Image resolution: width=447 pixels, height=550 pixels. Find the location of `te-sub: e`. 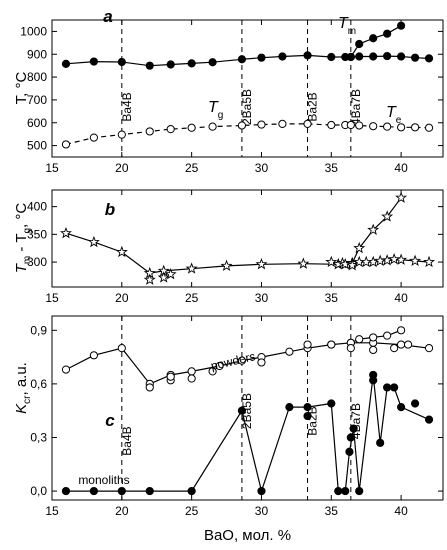

te-sub: e is located at coordinates (399, 120).